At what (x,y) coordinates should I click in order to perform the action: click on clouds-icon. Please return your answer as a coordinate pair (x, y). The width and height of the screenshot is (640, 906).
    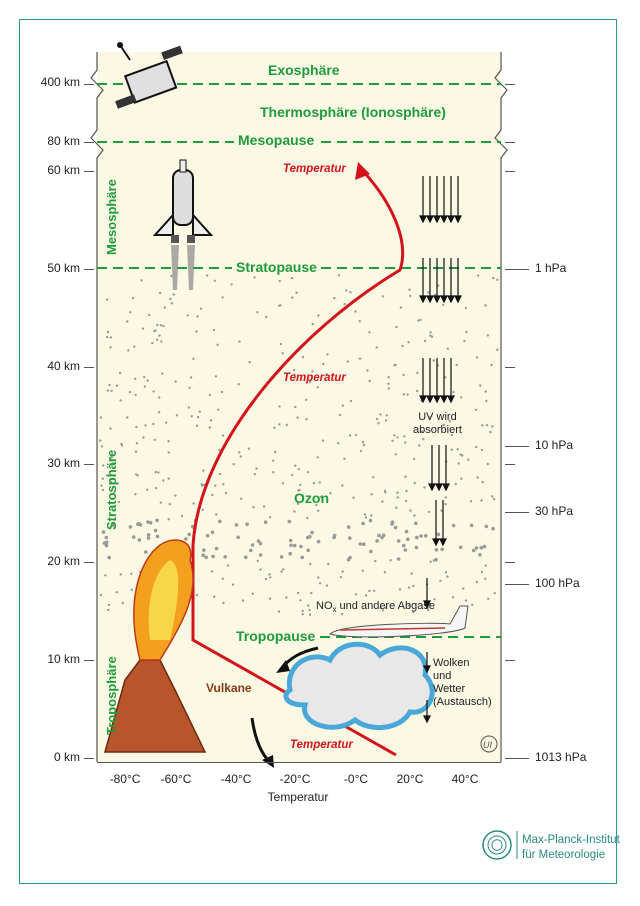
    Looking at the image, I should click on (359, 686).